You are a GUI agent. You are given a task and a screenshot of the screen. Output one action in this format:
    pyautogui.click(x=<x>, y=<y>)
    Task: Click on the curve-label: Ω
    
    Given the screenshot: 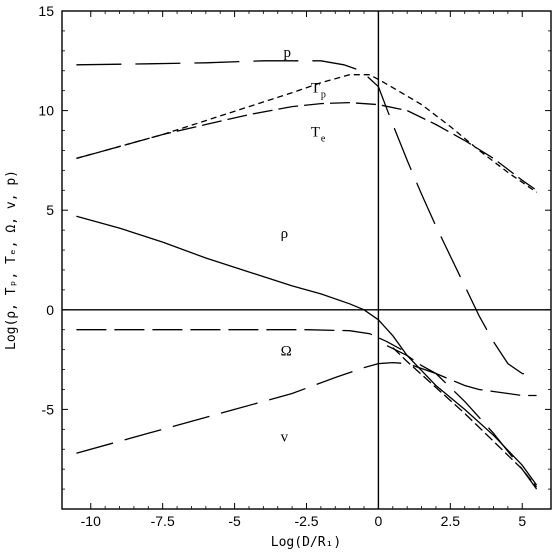 What is the action you would take?
    pyautogui.click(x=286, y=352)
    